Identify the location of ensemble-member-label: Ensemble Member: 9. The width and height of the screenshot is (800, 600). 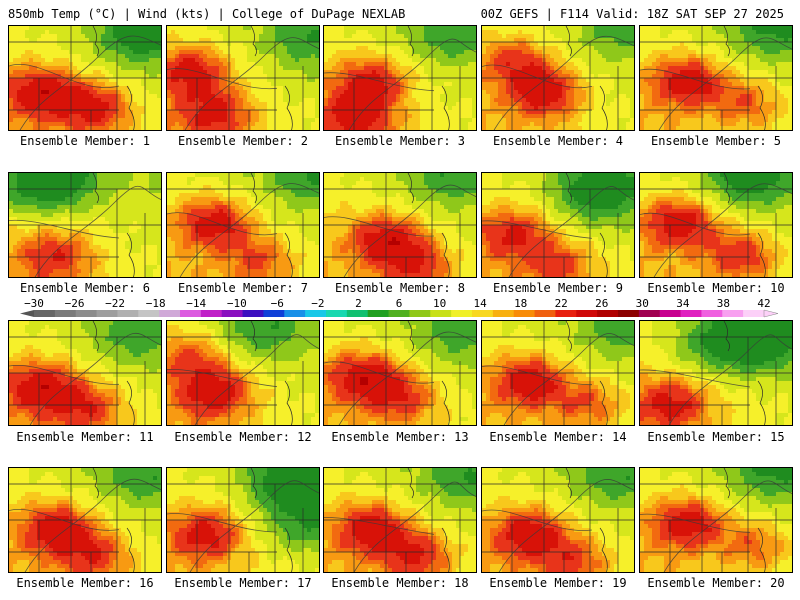
(558, 288).